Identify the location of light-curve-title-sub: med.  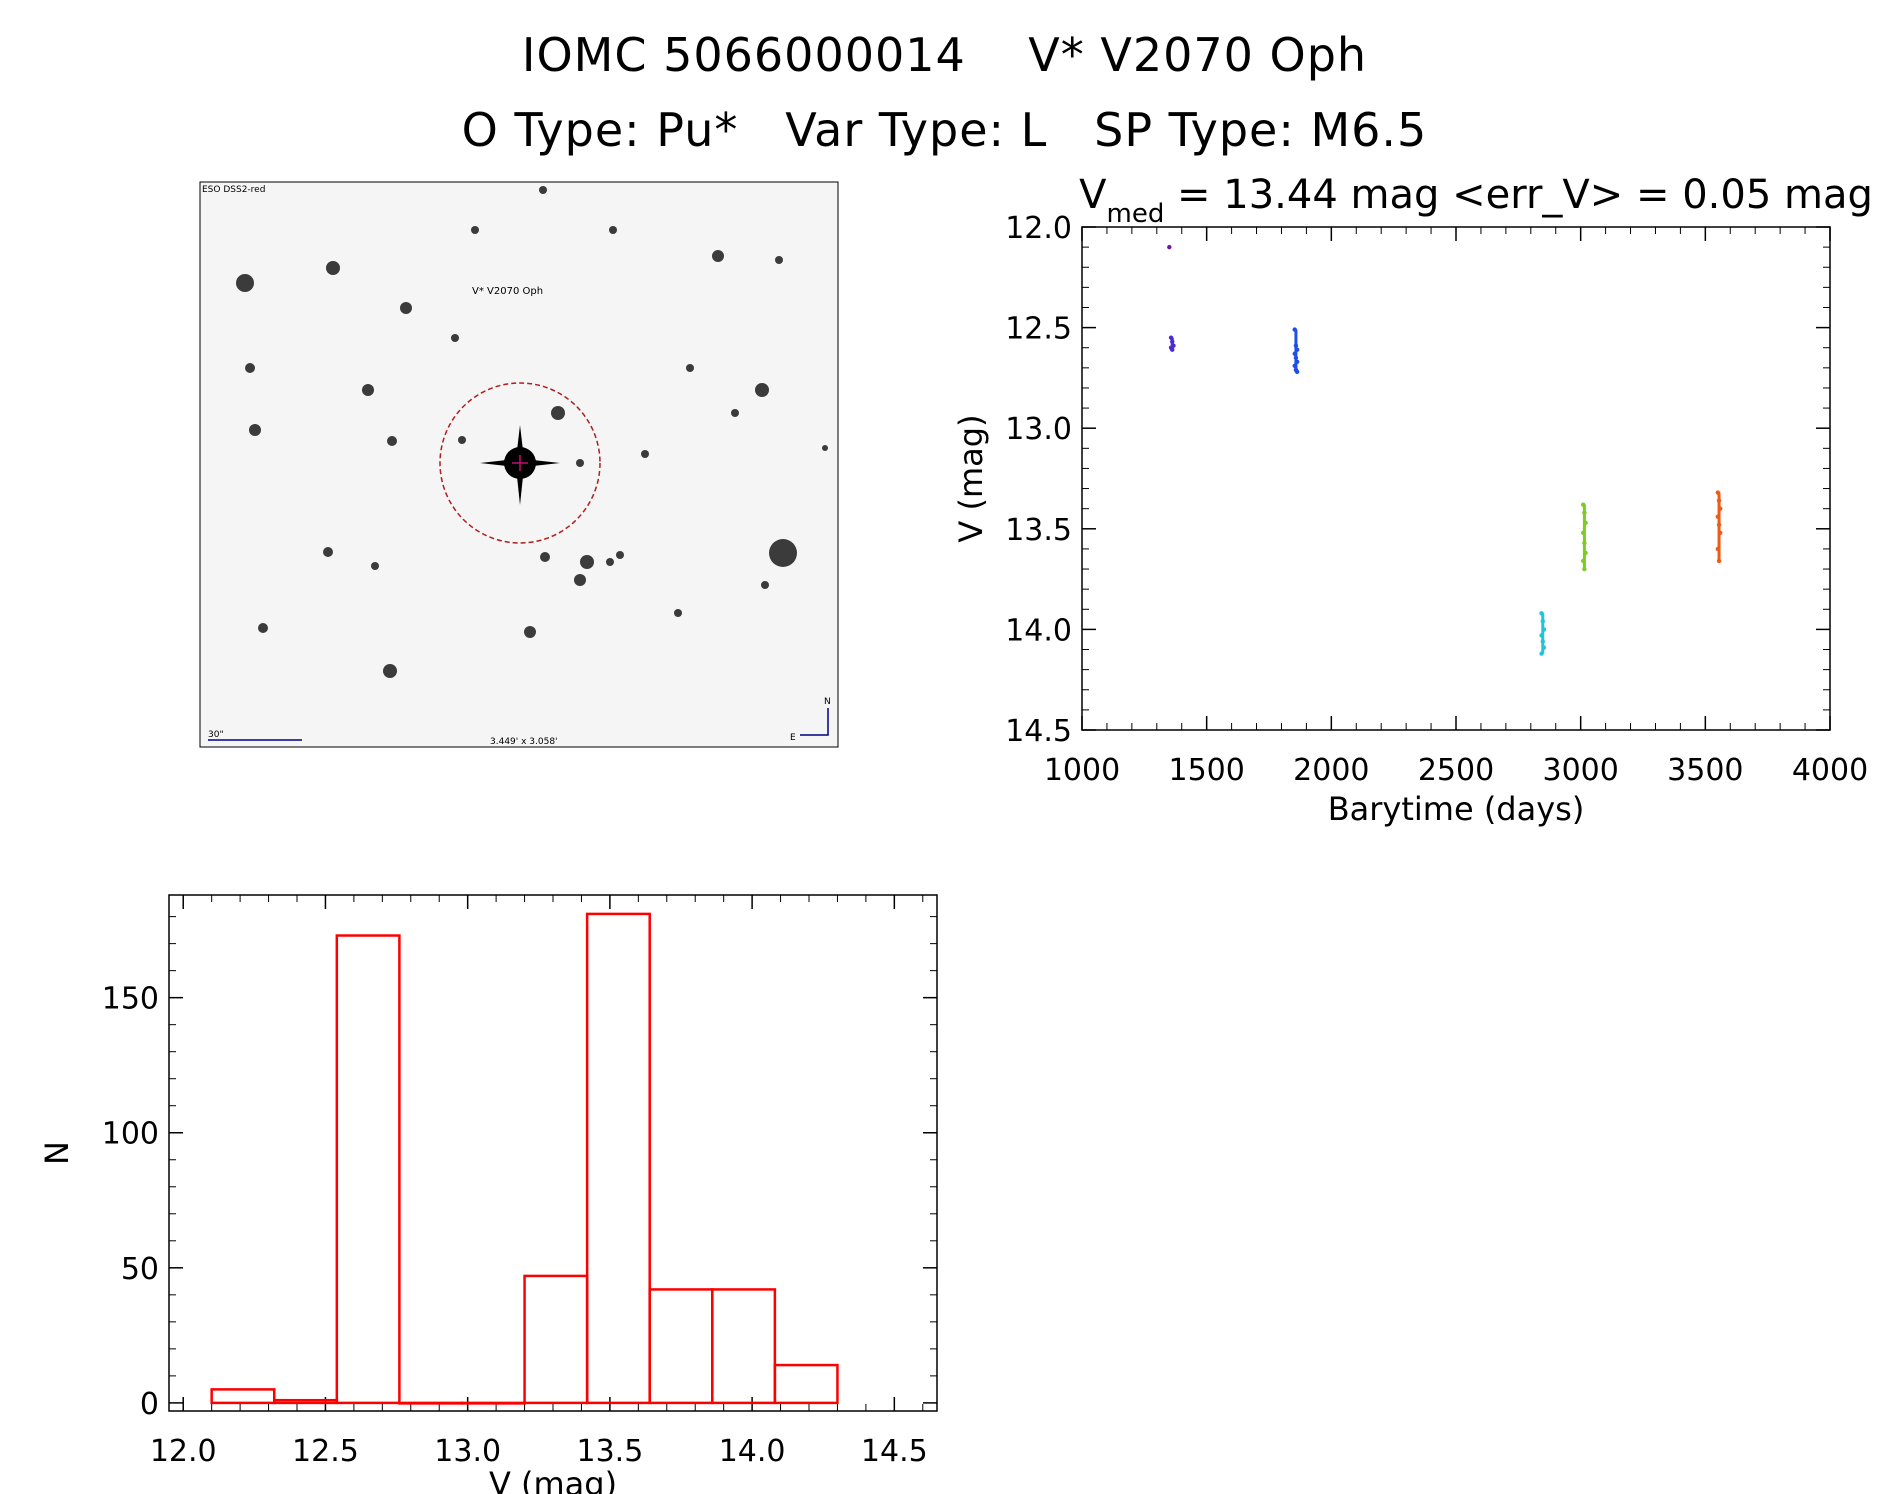
(1136, 214).